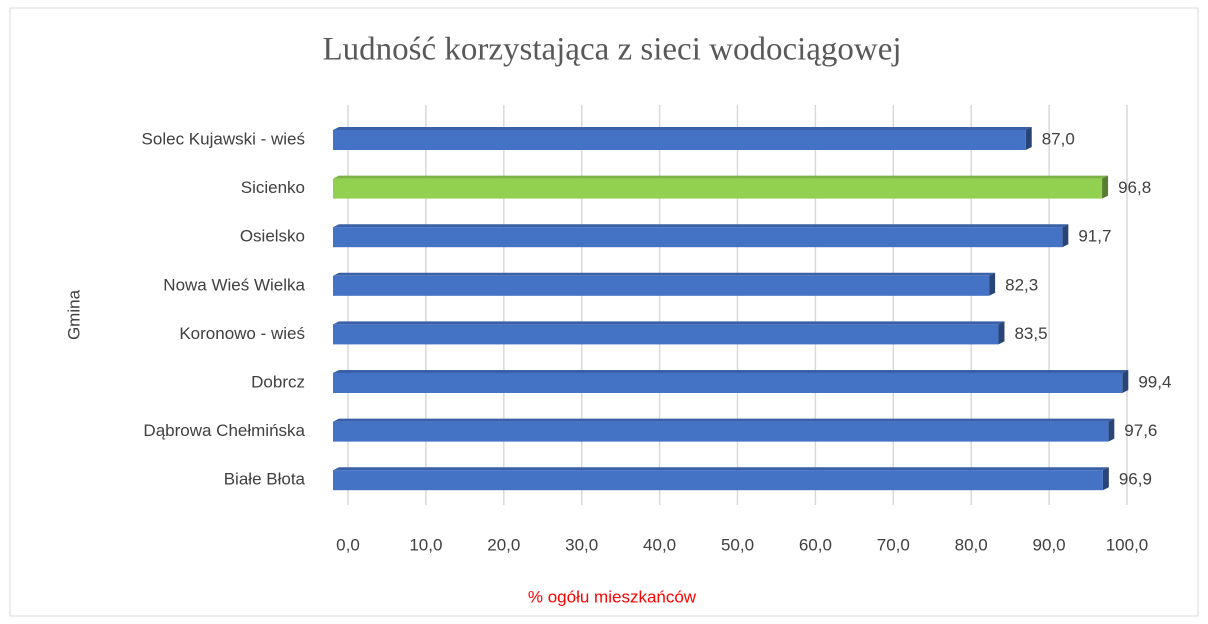  What do you see at coordinates (1094, 236) in the screenshot?
I see `data-label: 91,7` at bounding box center [1094, 236].